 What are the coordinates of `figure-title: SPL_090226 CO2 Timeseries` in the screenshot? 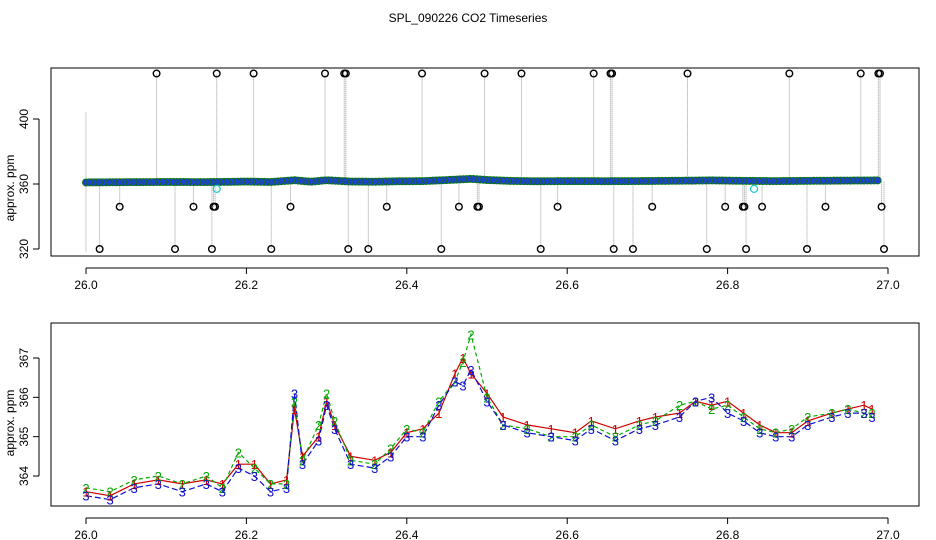 It's located at (468, 18).